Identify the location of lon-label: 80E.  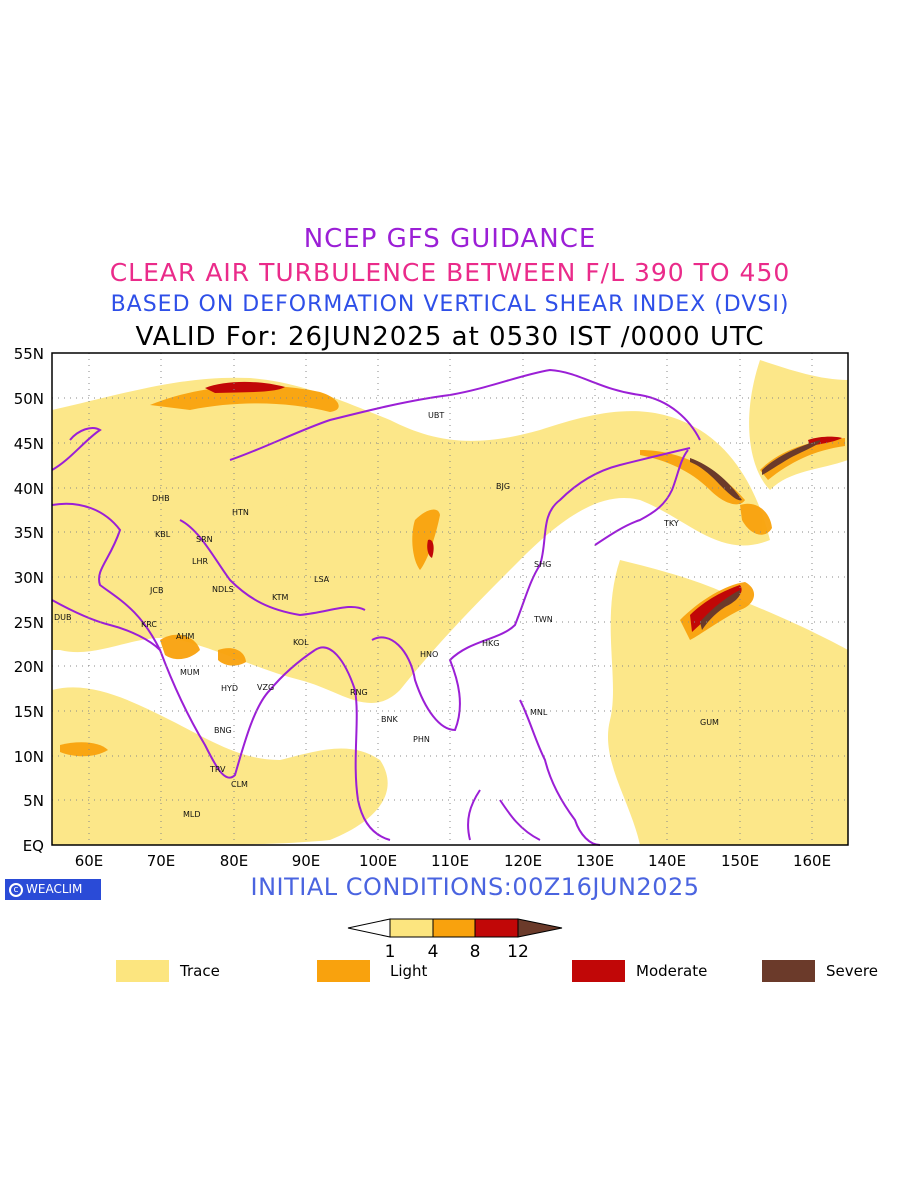
(234, 861).